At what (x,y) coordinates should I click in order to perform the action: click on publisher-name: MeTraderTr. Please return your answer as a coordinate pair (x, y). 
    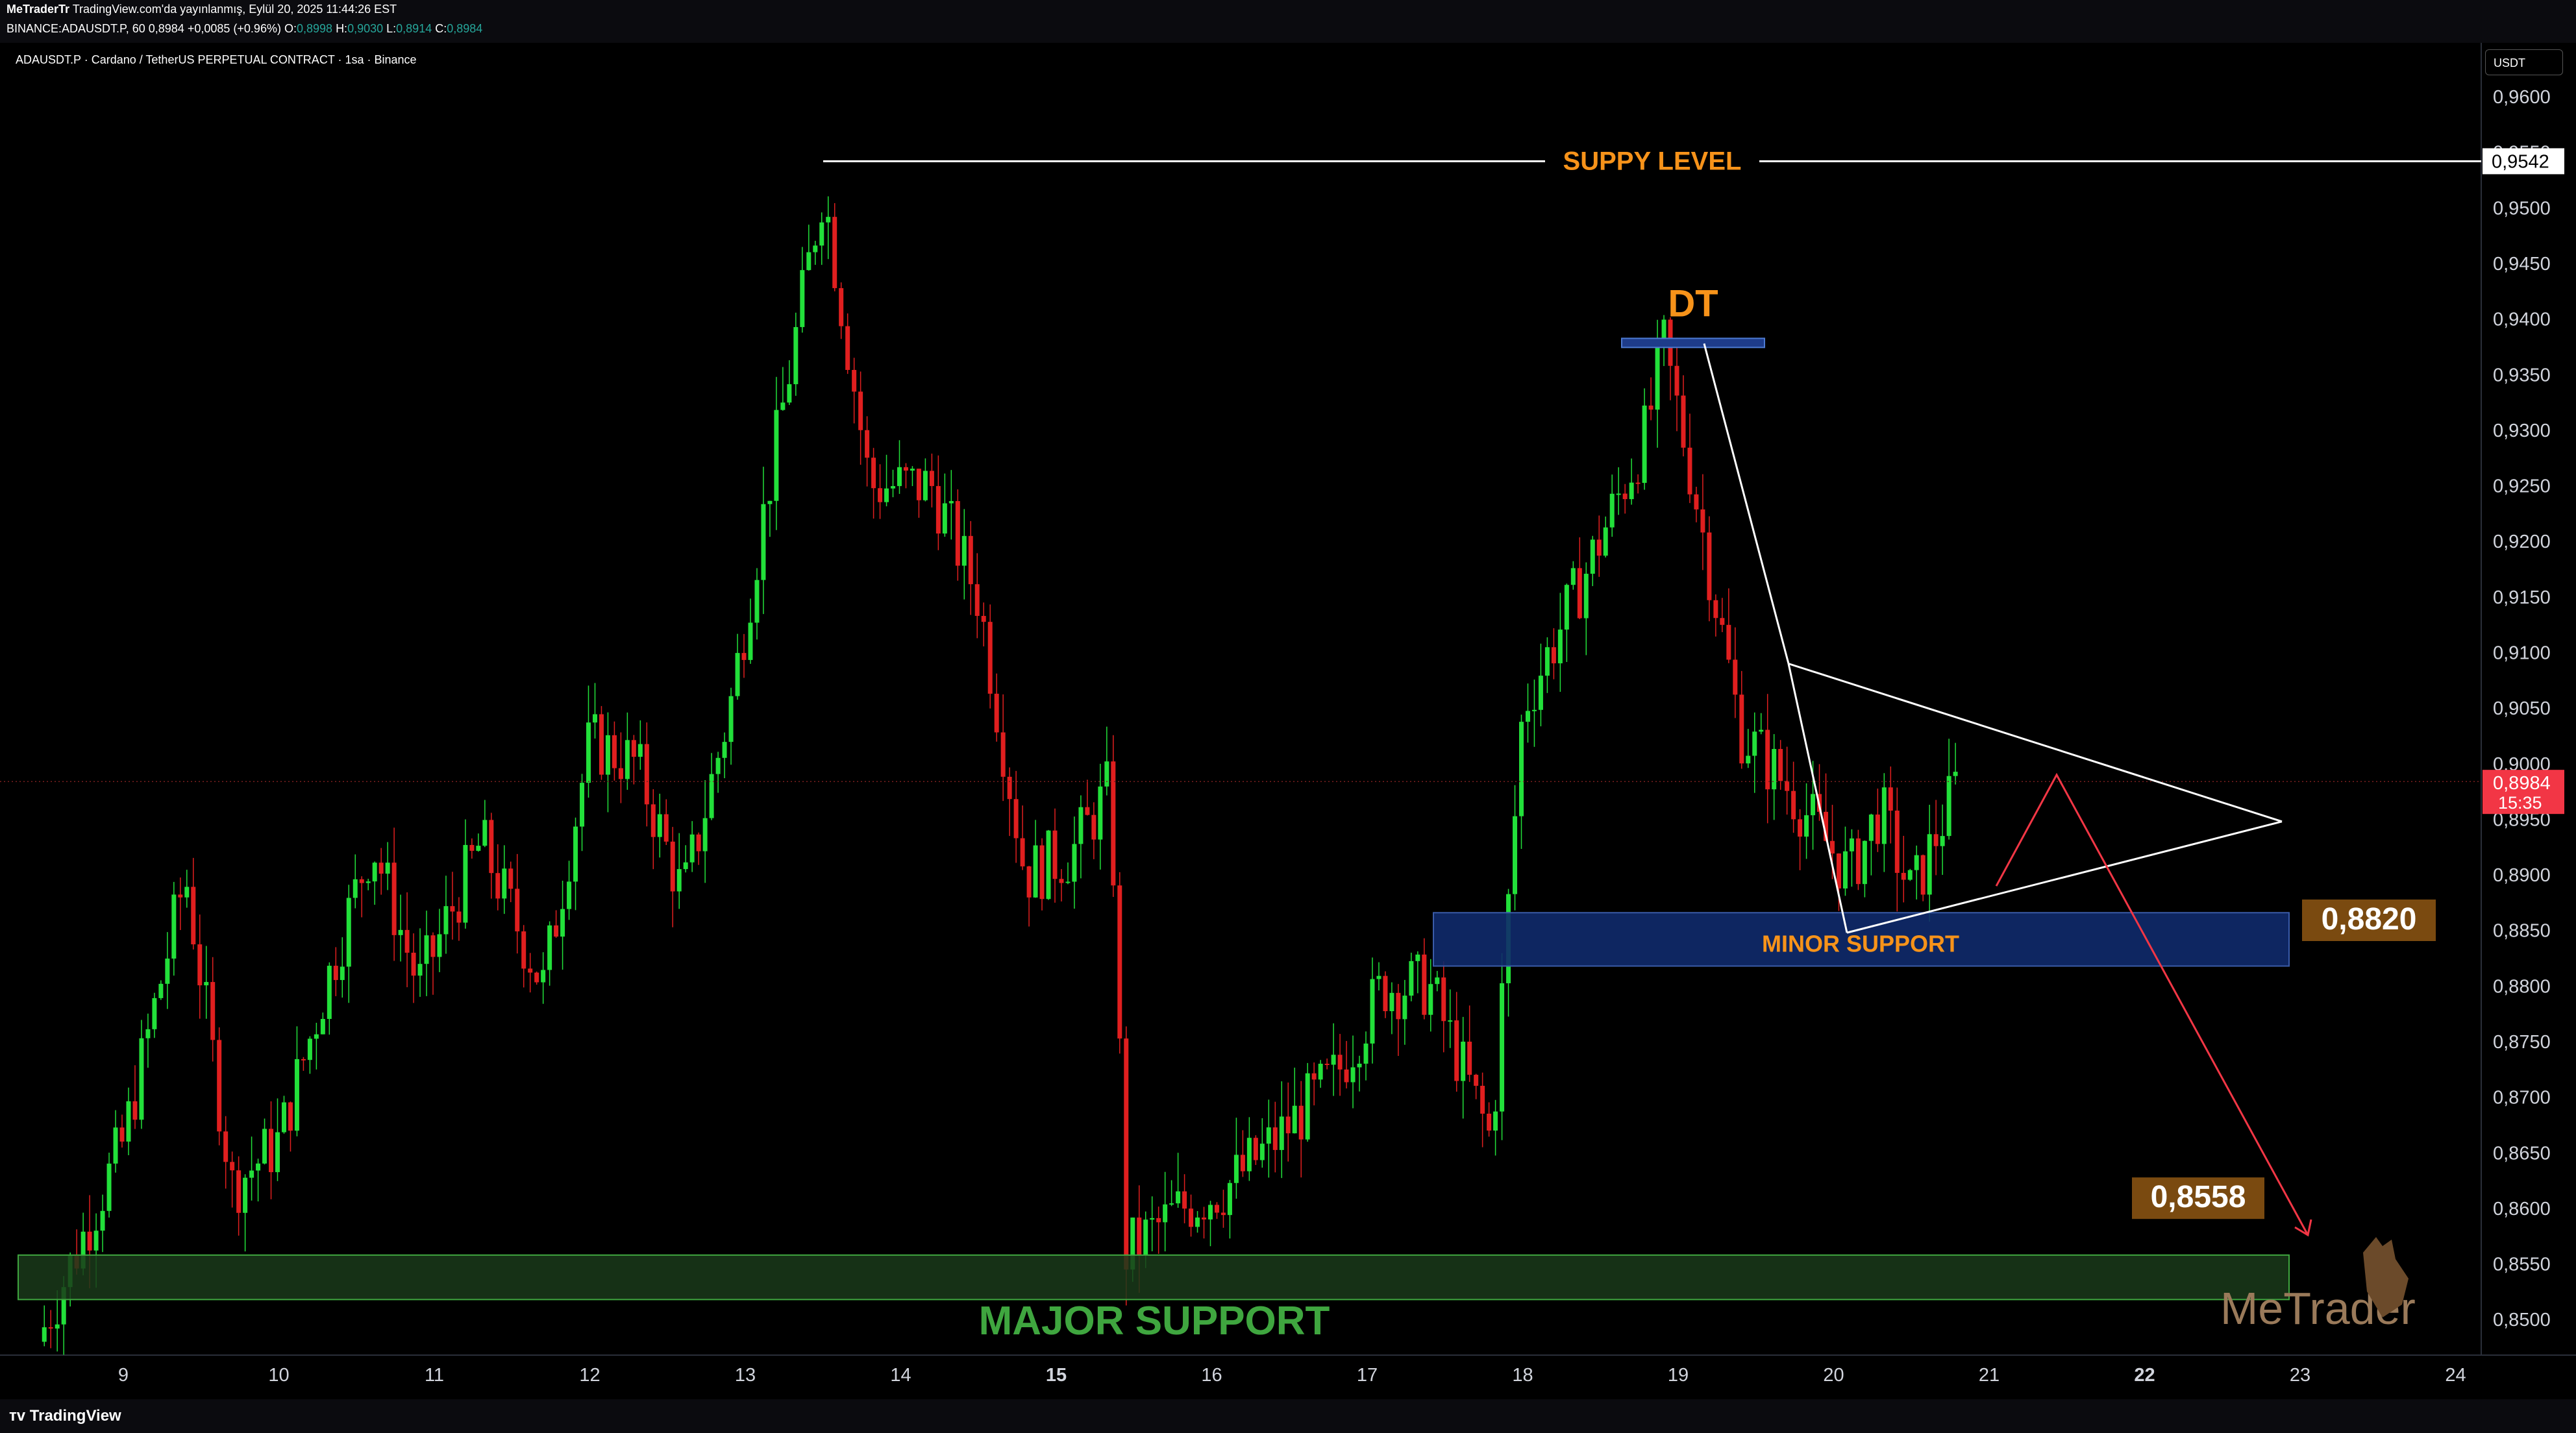
    Looking at the image, I should click on (38, 9).